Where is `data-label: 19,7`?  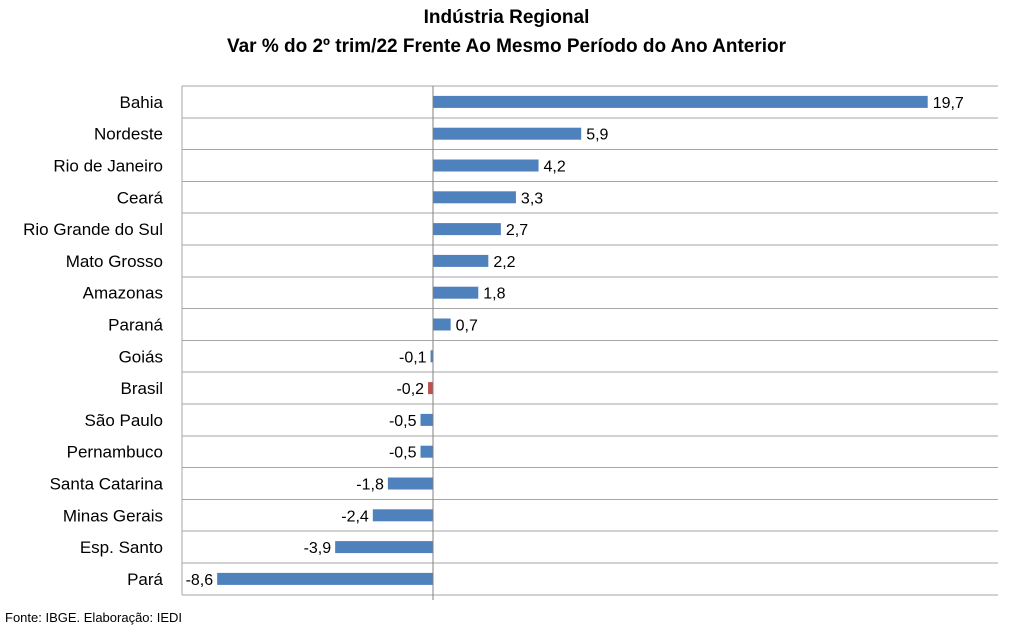 data-label: 19,7 is located at coordinates (948, 103).